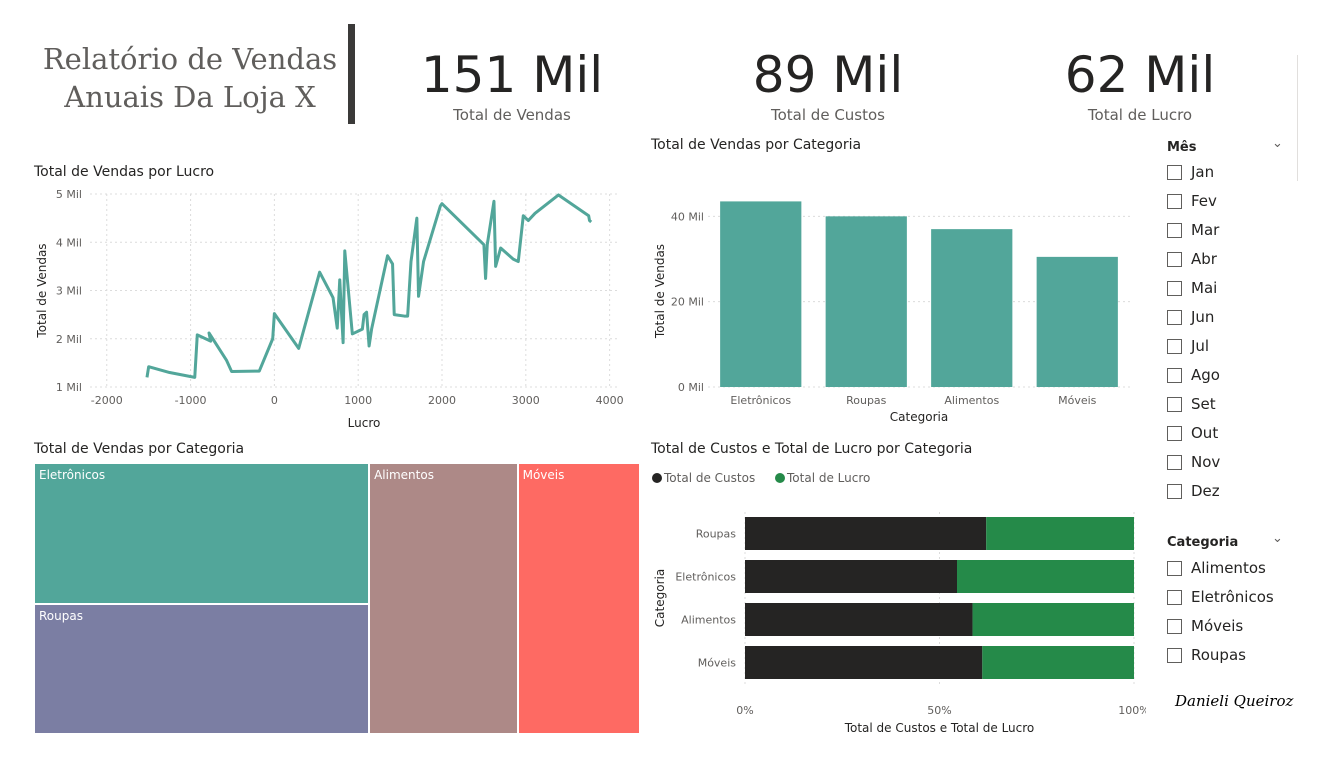 This screenshot has width=1319, height=759. Describe the element at coordinates (756, 145) in the screenshot. I see `column-chart-title: Total de Vendas por Categoria` at that location.